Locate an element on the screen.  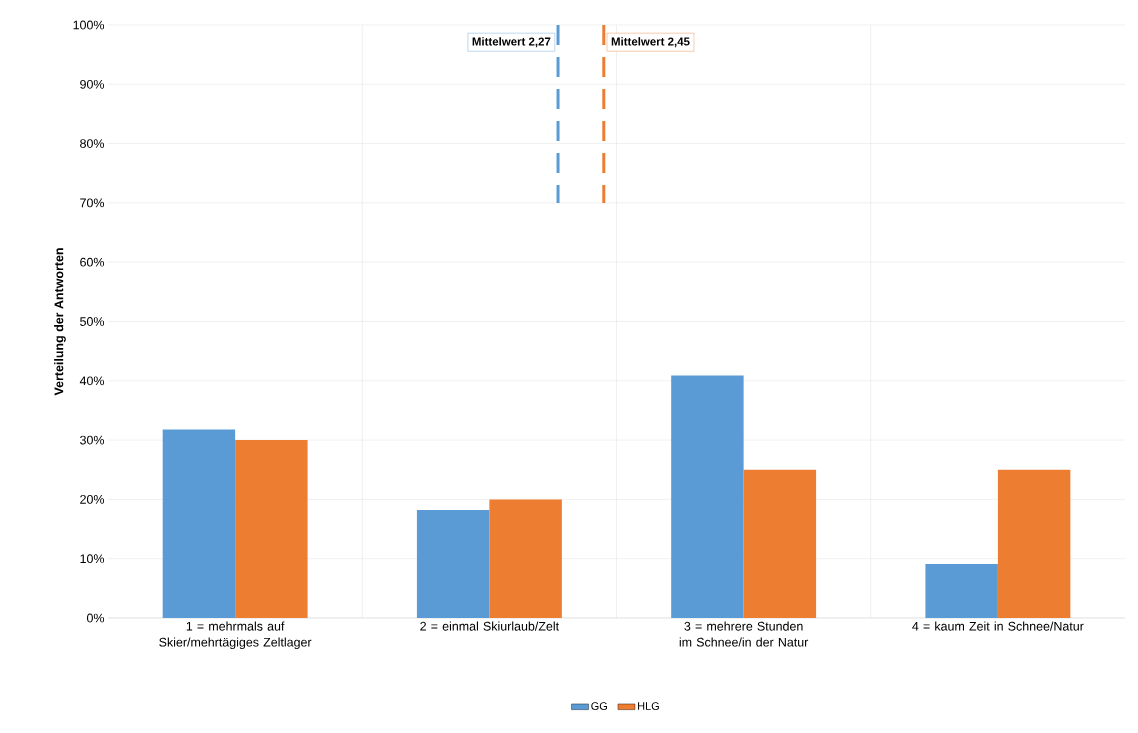
y-tick-label: 70% is located at coordinates (92, 203).